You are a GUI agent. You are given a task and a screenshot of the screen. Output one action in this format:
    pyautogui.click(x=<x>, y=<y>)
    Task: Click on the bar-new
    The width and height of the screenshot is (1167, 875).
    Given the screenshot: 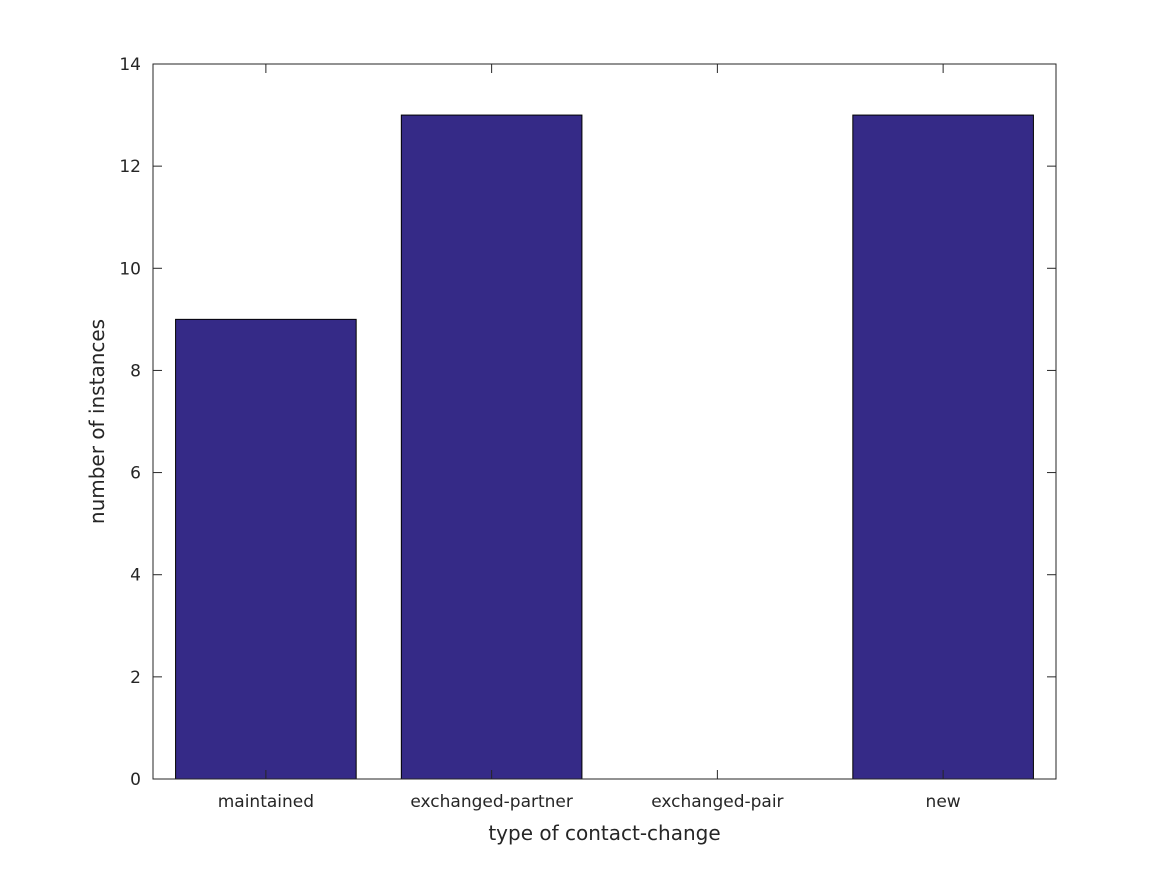 What is the action you would take?
    pyautogui.click(x=943, y=447)
    